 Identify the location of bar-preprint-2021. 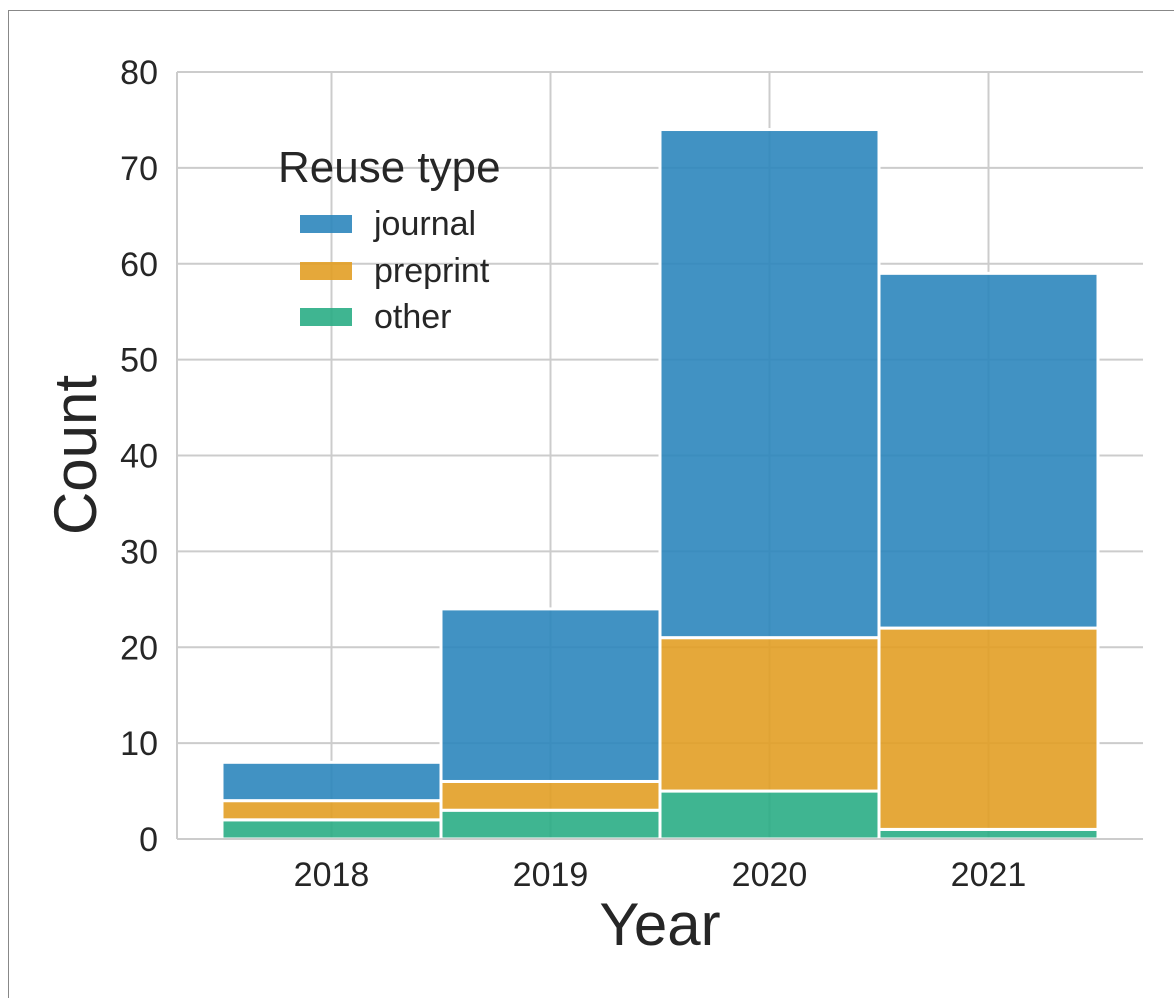
(988, 728).